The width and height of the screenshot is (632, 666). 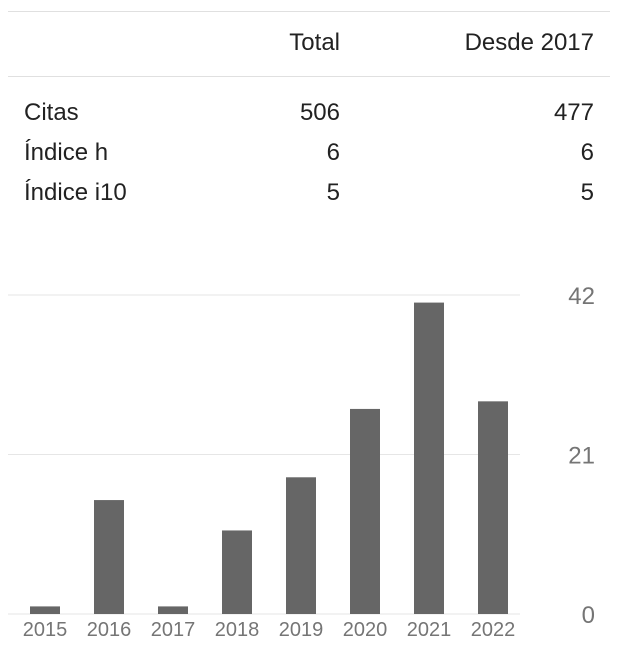 I want to click on bar-2020, so click(x=365, y=511).